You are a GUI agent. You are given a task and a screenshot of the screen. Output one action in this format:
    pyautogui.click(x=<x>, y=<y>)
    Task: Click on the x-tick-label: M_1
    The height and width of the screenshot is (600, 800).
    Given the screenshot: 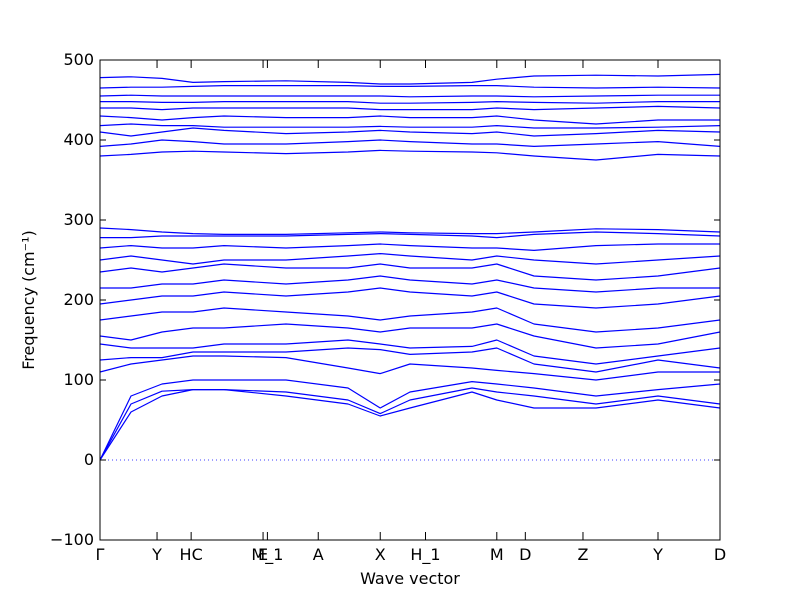 What is the action you would take?
    pyautogui.click(x=267, y=555)
    